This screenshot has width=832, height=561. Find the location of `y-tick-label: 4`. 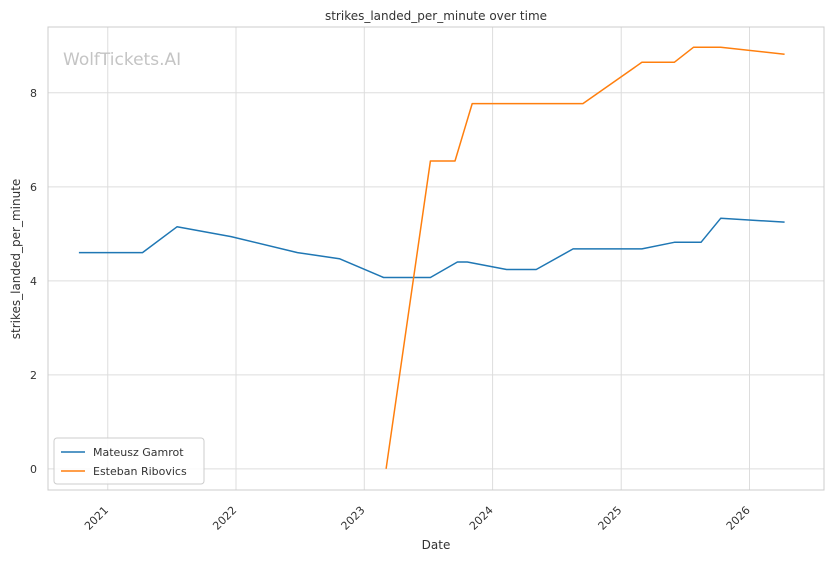

y-tick-label: 4 is located at coordinates (33, 281).